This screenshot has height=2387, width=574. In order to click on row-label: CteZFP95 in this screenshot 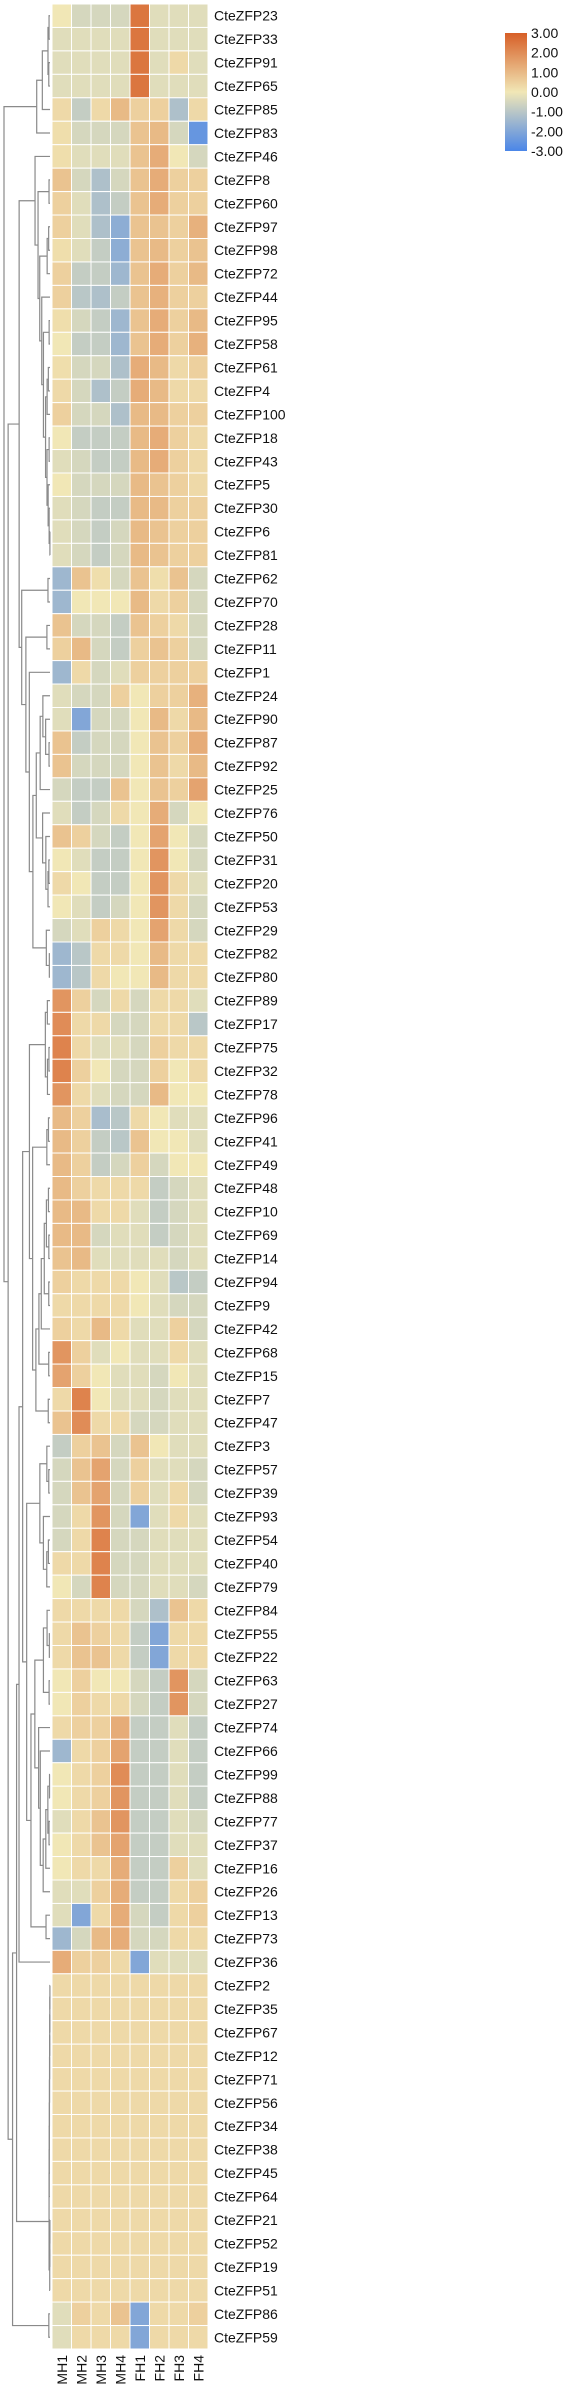, I will do `click(246, 321)`.